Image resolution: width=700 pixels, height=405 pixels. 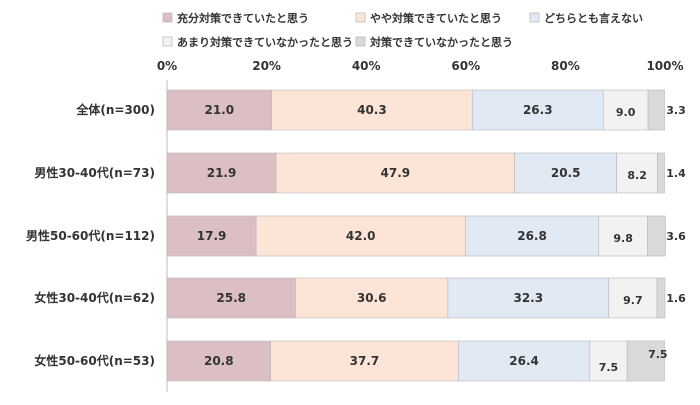 I want to click on legend-label-2: どちらとも言えない, so click(x=593, y=18).